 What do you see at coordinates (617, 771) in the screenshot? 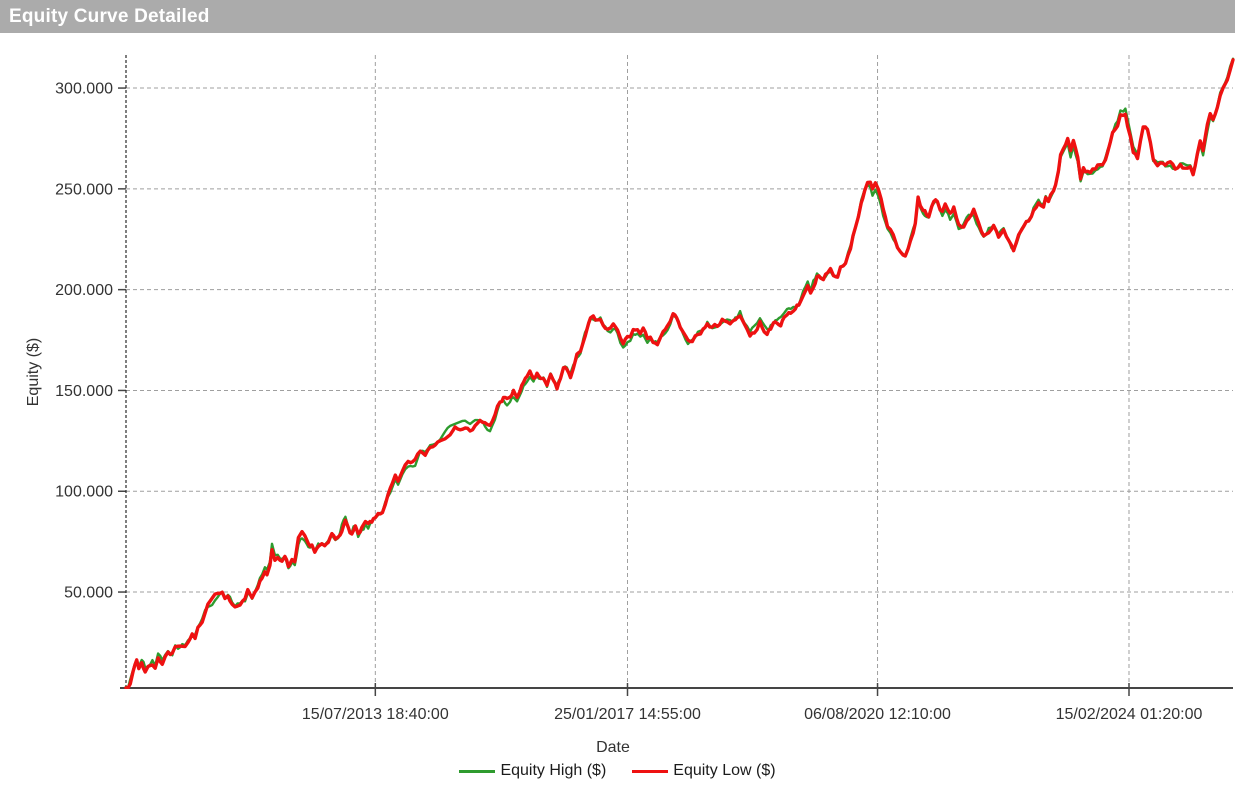
I see `chart-legend: Equity High ($) Equity Low ($)` at bounding box center [617, 771].